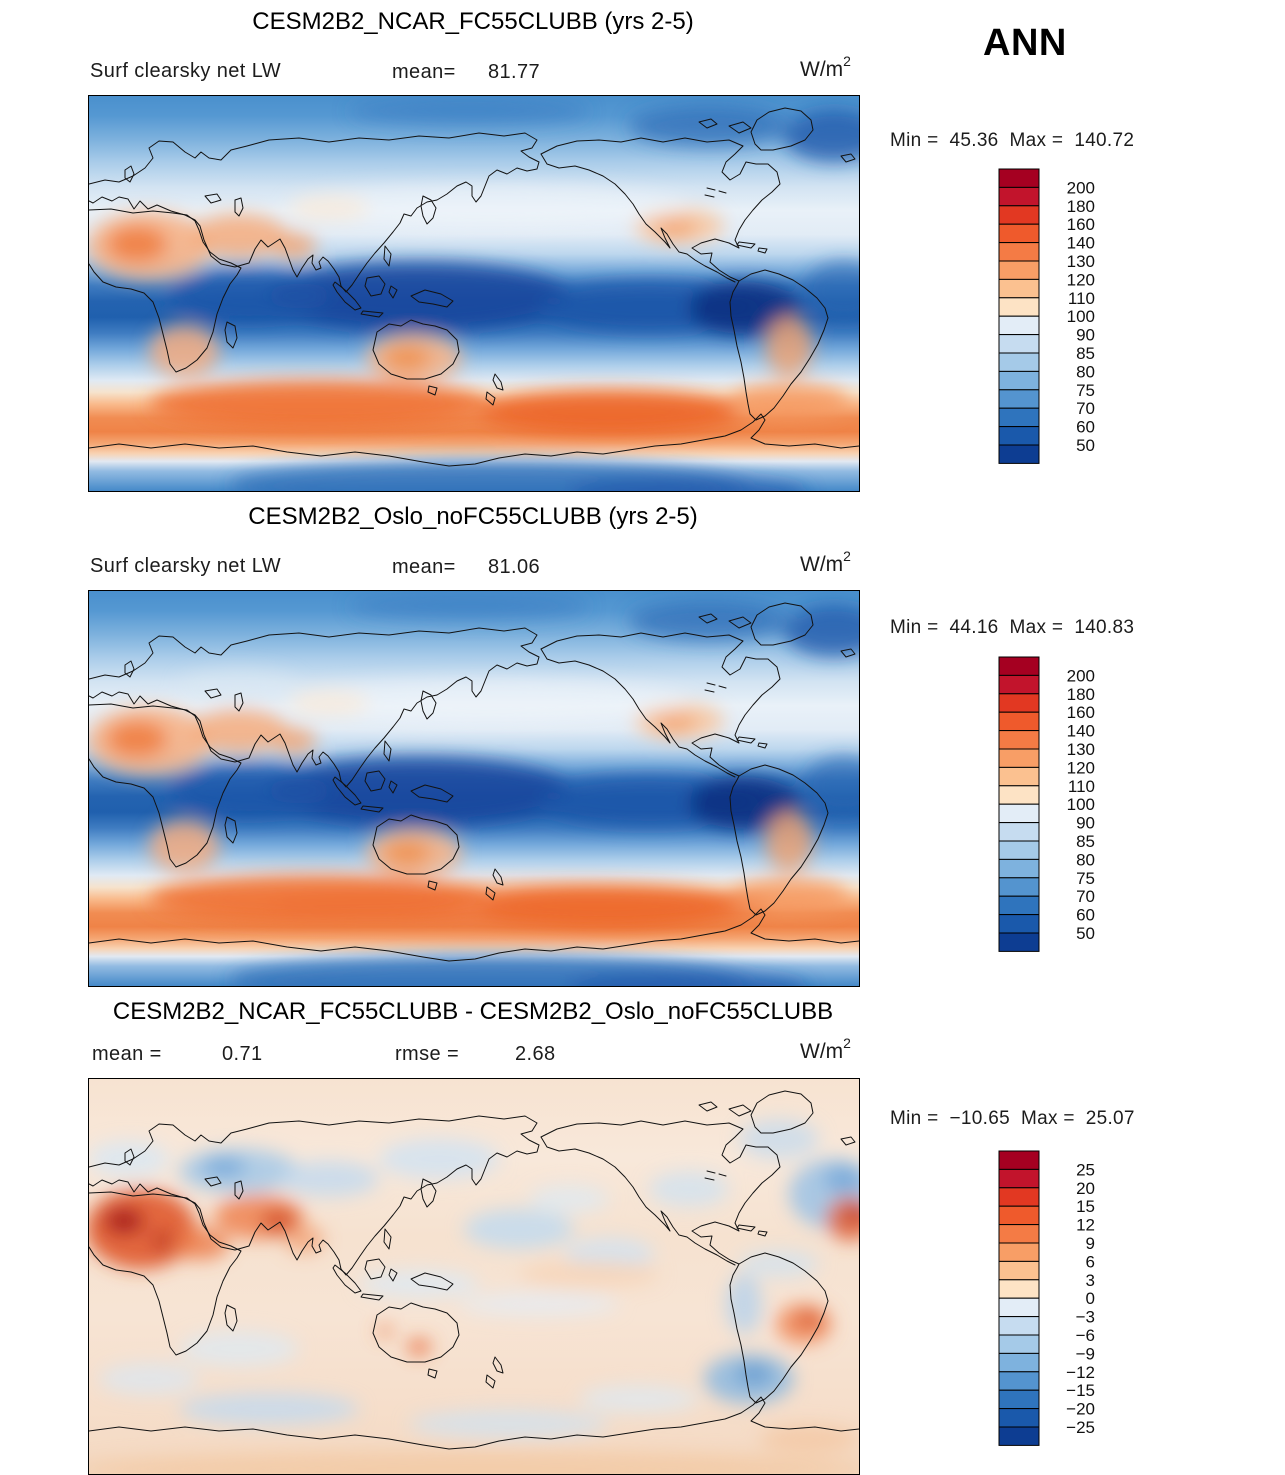  Describe the element at coordinates (514, 72) in the screenshot. I see `panel1-mean-value: 81.77` at that location.